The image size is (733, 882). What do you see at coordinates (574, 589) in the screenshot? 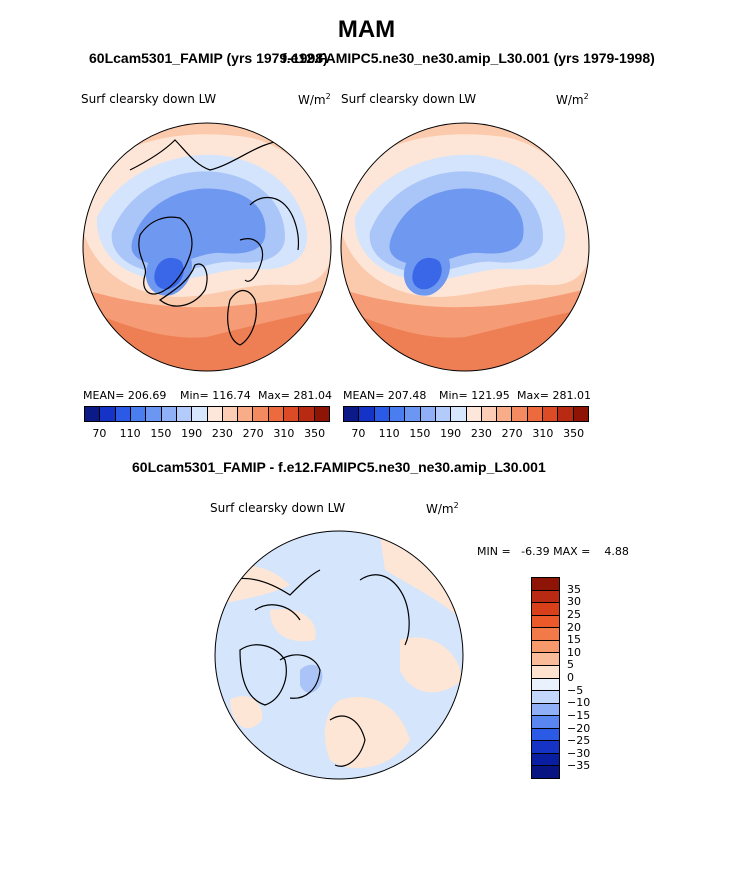
I see `colorbar-tick-label: 35` at bounding box center [574, 589].